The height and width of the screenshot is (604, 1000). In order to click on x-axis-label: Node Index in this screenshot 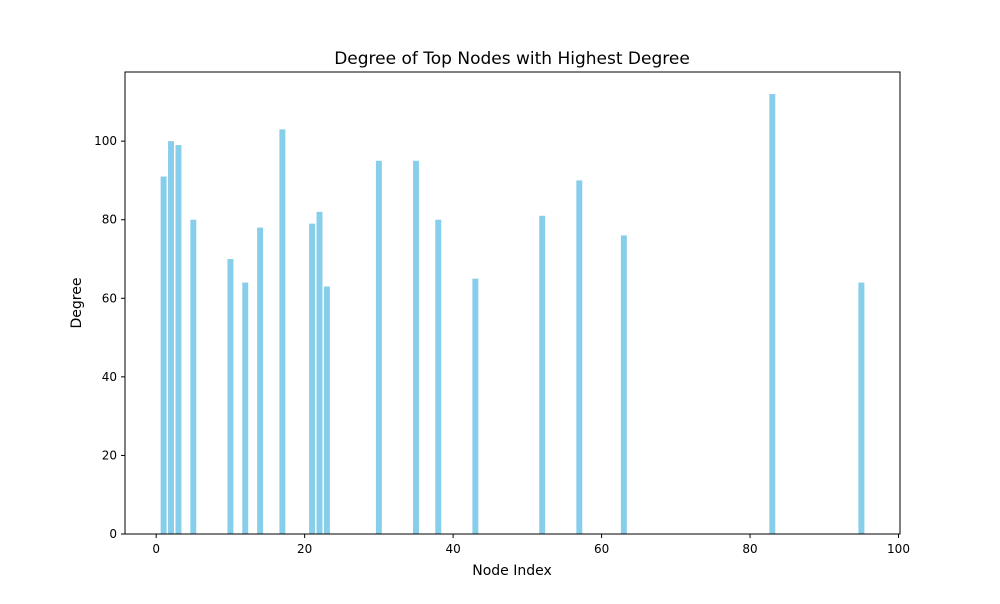, I will do `click(512, 571)`.